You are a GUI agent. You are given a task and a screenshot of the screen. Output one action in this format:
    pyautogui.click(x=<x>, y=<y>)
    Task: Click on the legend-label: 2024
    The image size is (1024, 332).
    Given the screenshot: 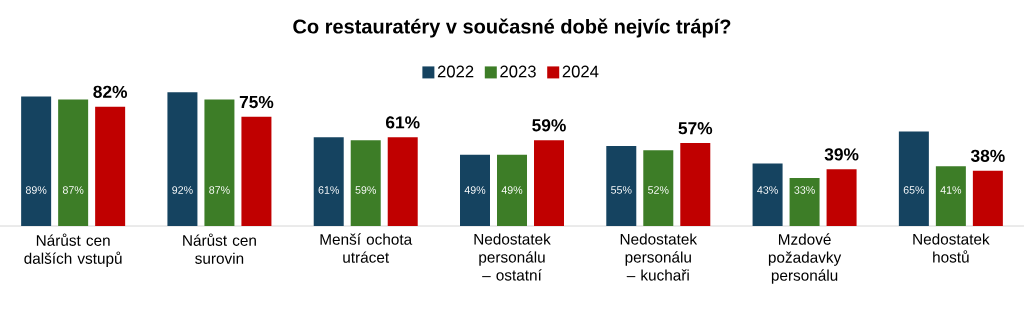 What is the action you would take?
    pyautogui.click(x=580, y=71)
    